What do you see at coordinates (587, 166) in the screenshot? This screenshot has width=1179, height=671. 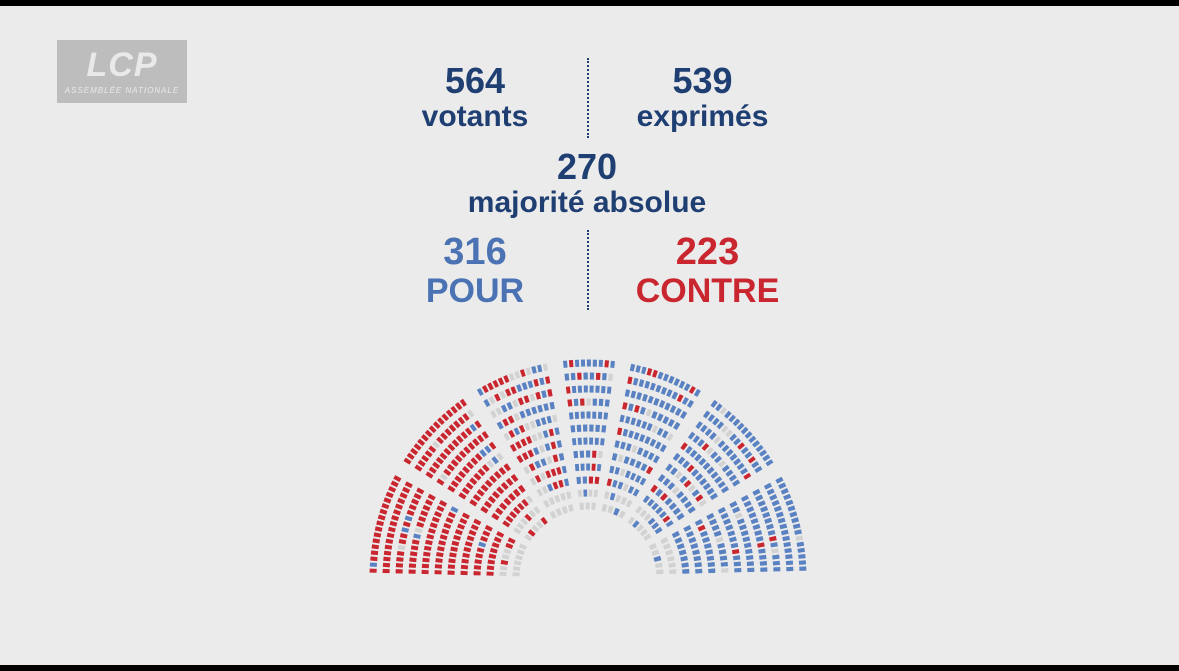 I see `majorite-value: 270` at bounding box center [587, 166].